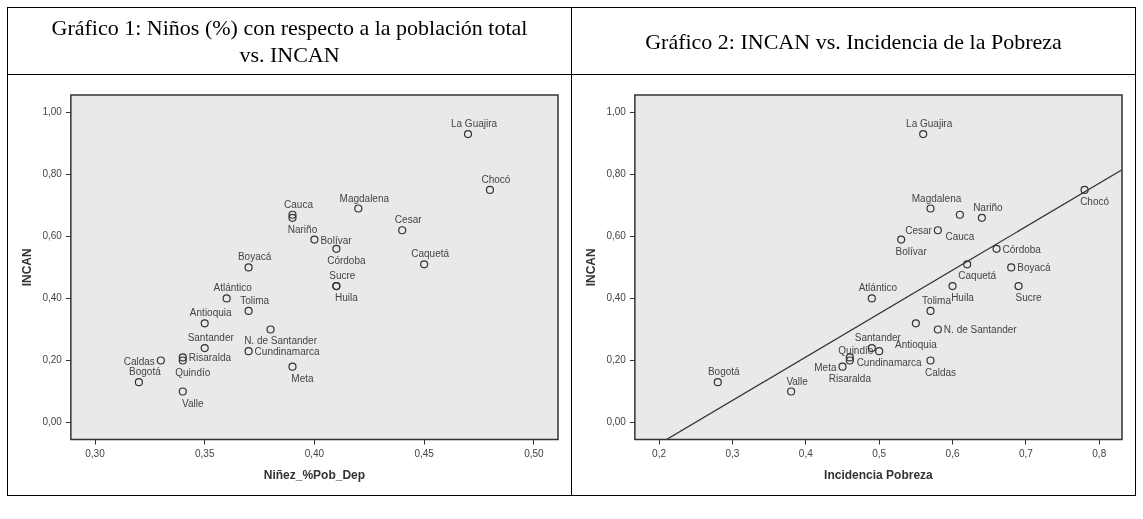  I want to click on x-axis-title: Niñez_%Pob_Dep, so click(314, 475).